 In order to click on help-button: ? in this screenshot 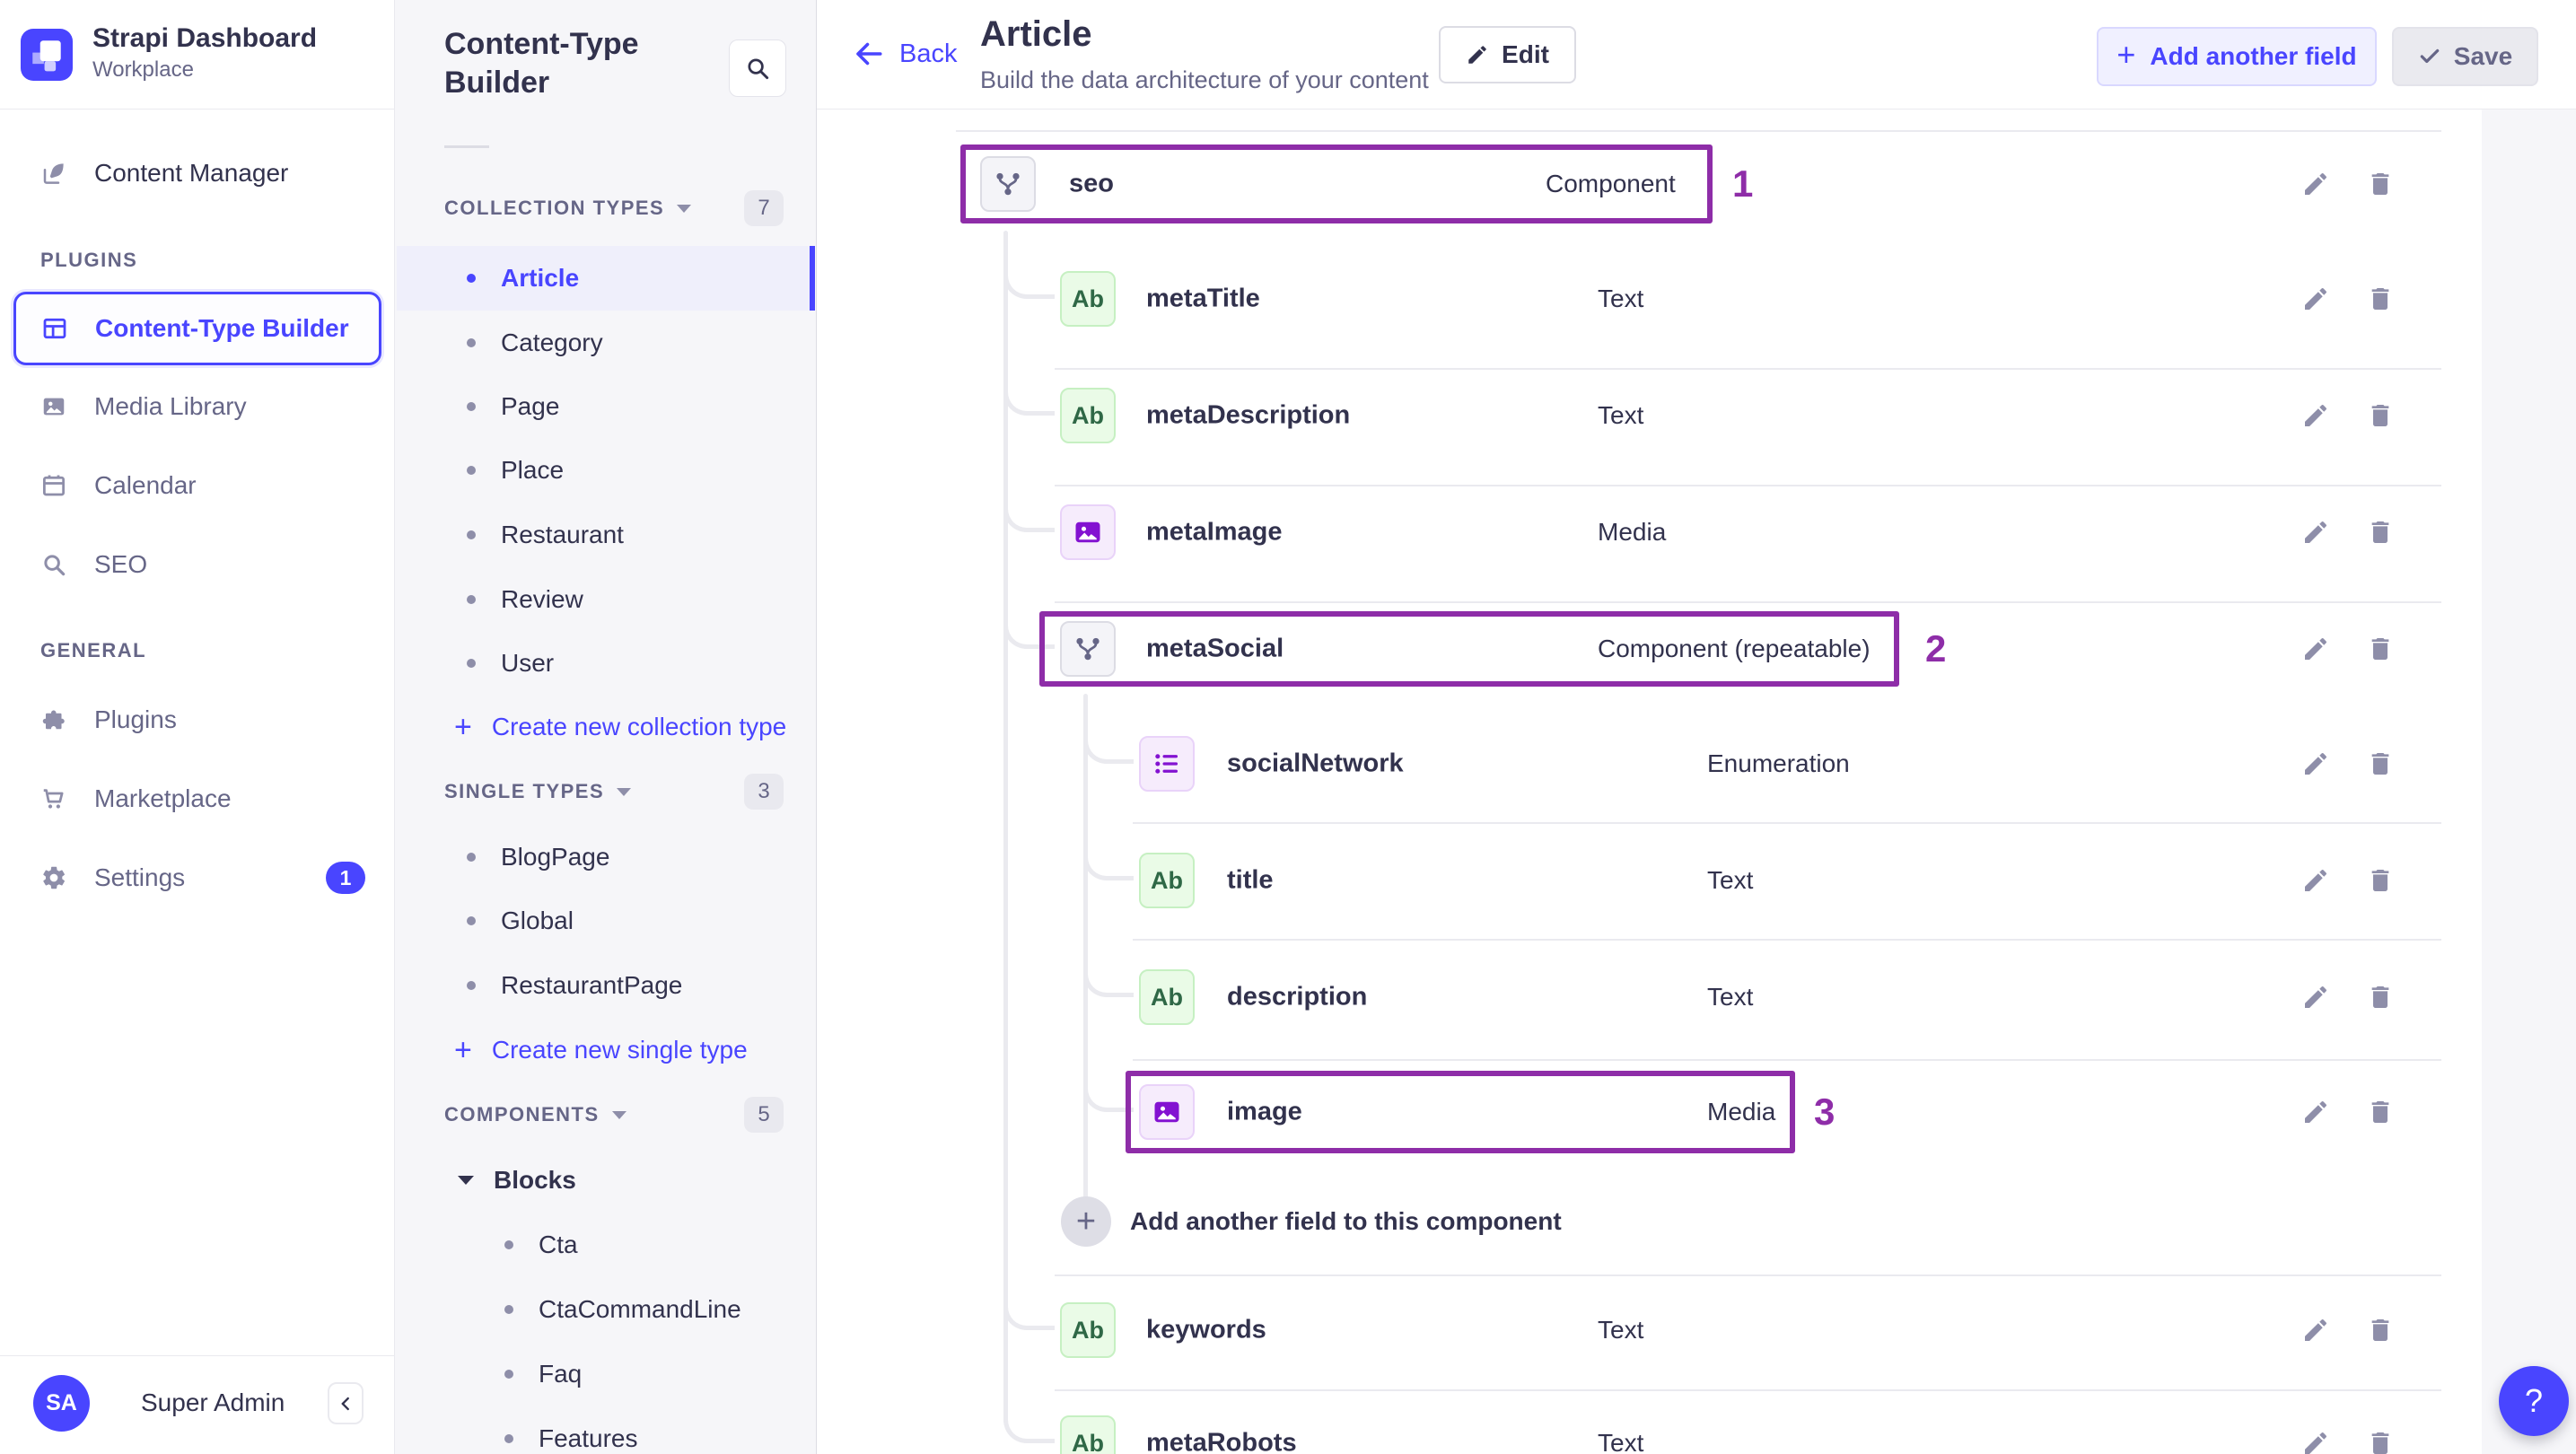, I will do `click(2534, 1401)`.